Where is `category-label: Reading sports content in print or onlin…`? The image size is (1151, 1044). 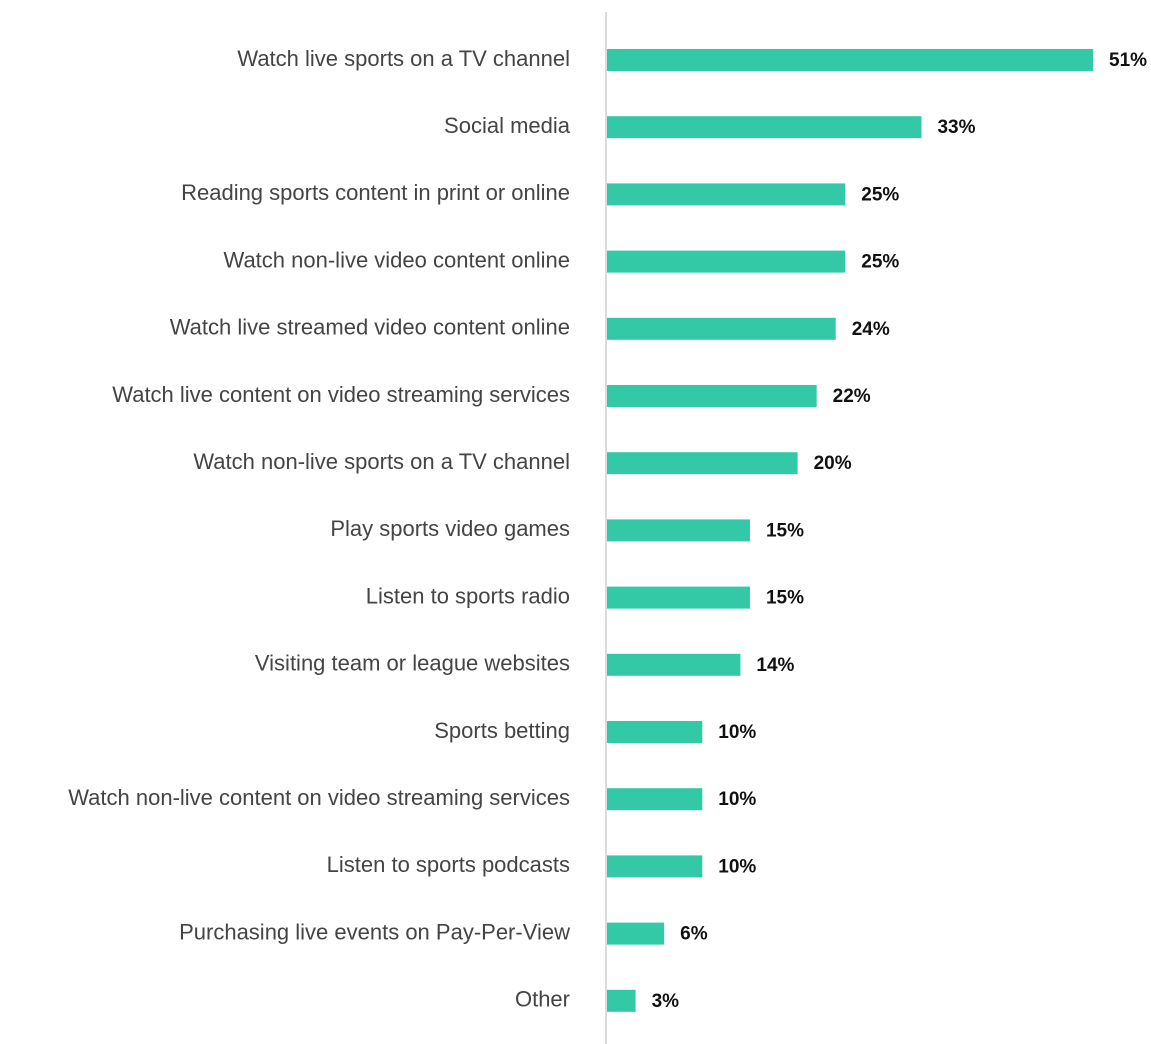 category-label: Reading sports content in print or onlin… is located at coordinates (375, 192).